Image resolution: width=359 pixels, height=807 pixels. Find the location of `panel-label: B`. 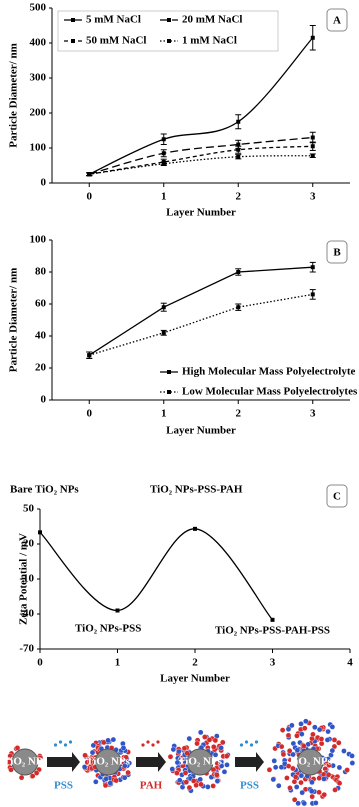

panel-label: B is located at coordinates (337, 253).